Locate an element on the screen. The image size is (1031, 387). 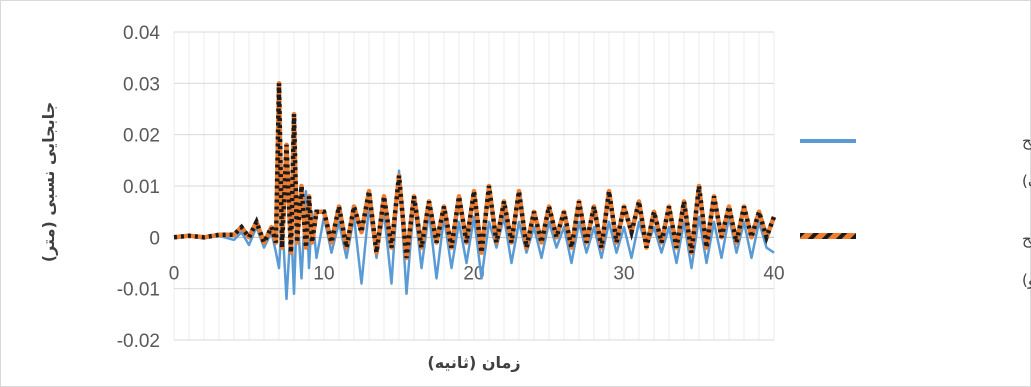
y-tick-label: 0.02 is located at coordinates (141, 136).